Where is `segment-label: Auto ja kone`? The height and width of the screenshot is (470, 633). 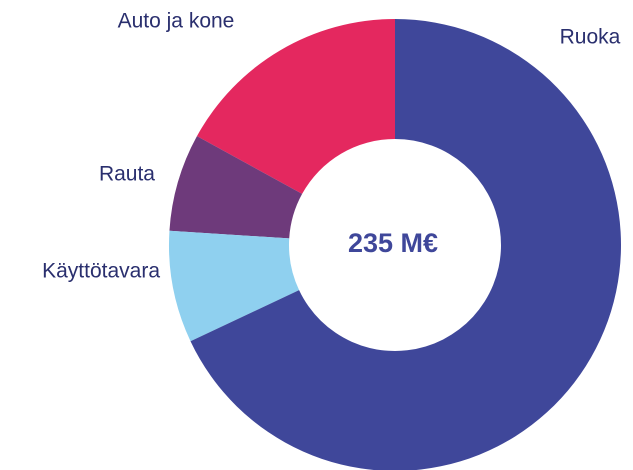
segment-label: Auto ja kone is located at coordinates (176, 21).